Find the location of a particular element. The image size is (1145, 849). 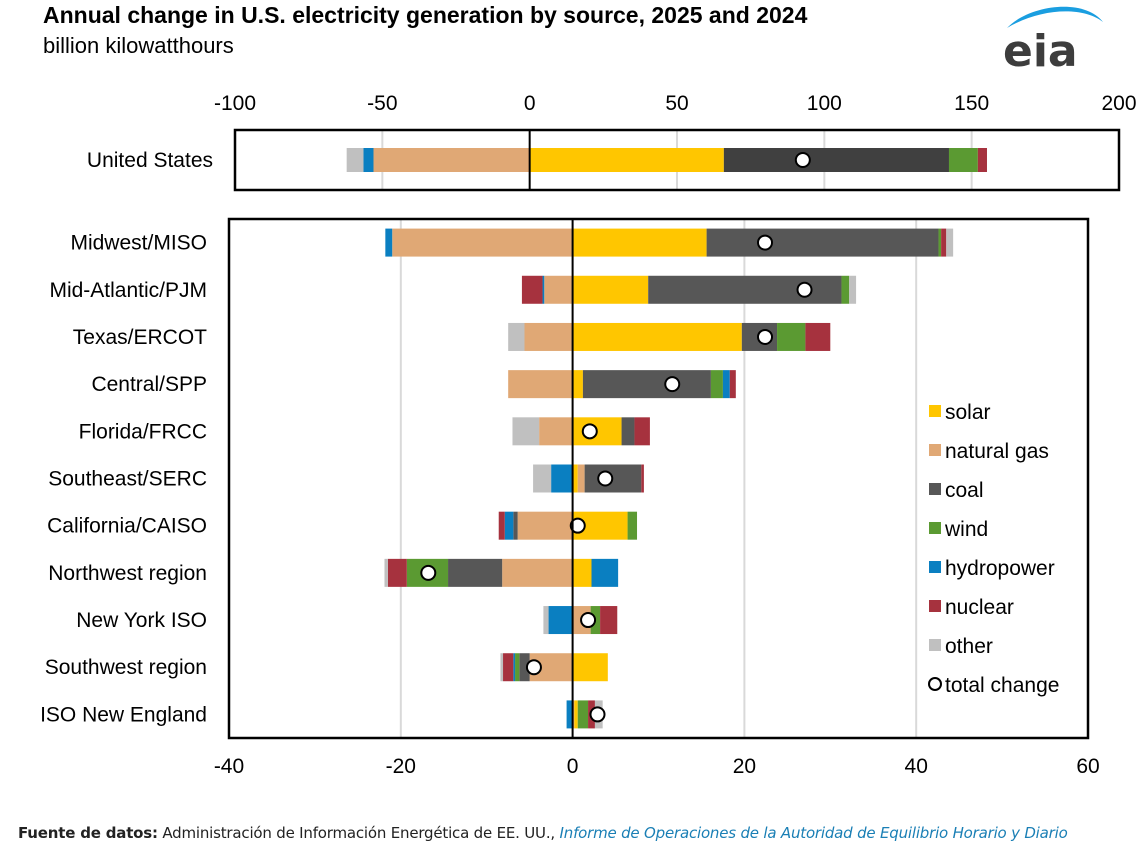

total-change-swatch-icon is located at coordinates (935, 684).